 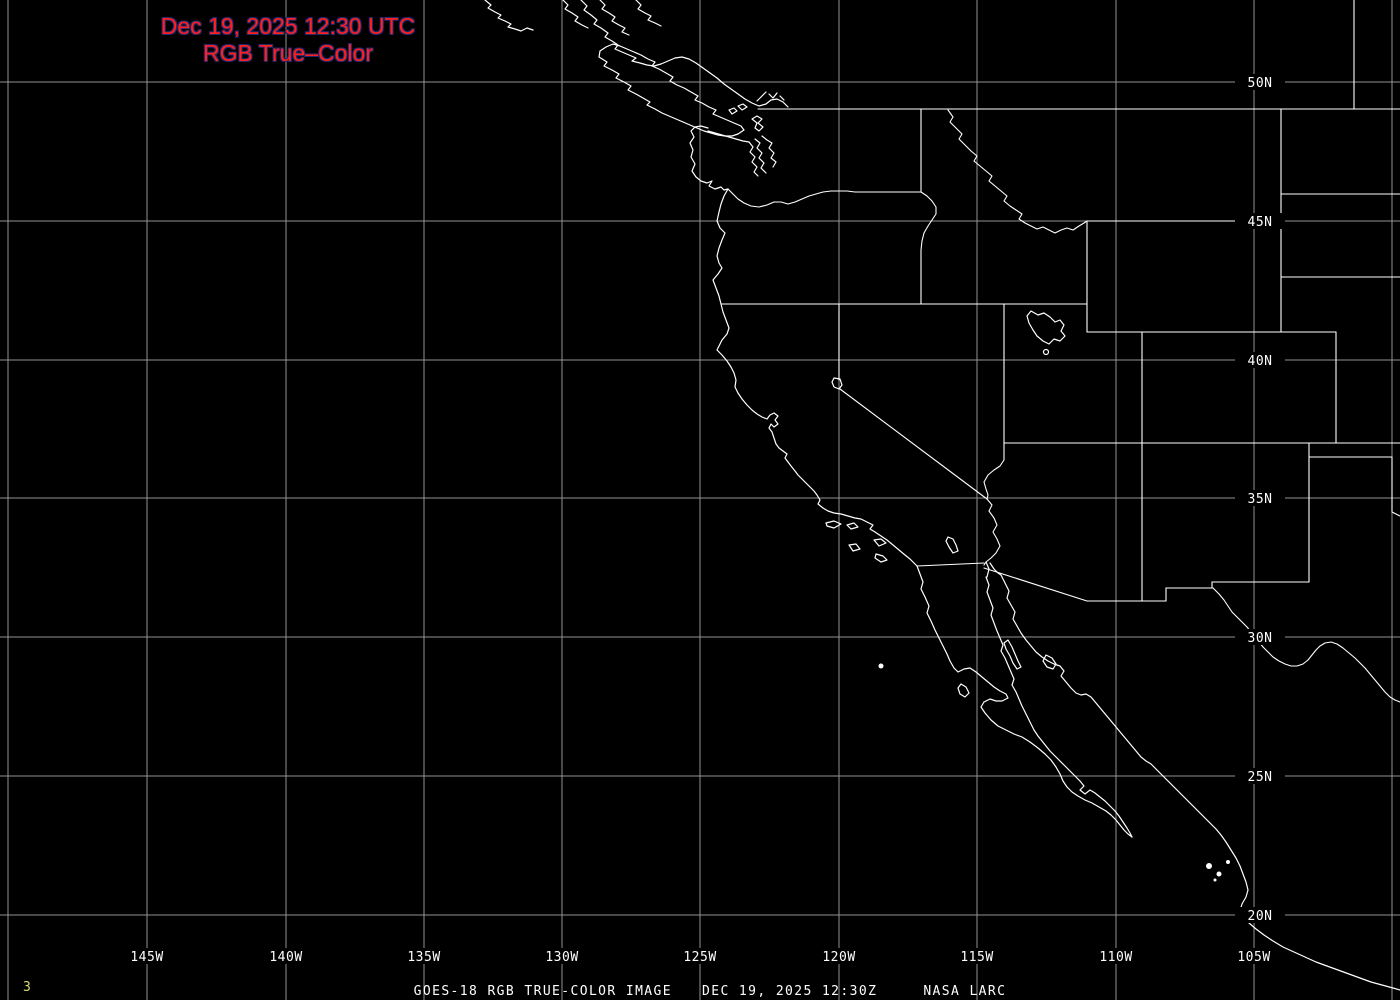 What do you see at coordinates (913, 444) in the screenshot?
I see `border-ca-nv-diagonal` at bounding box center [913, 444].